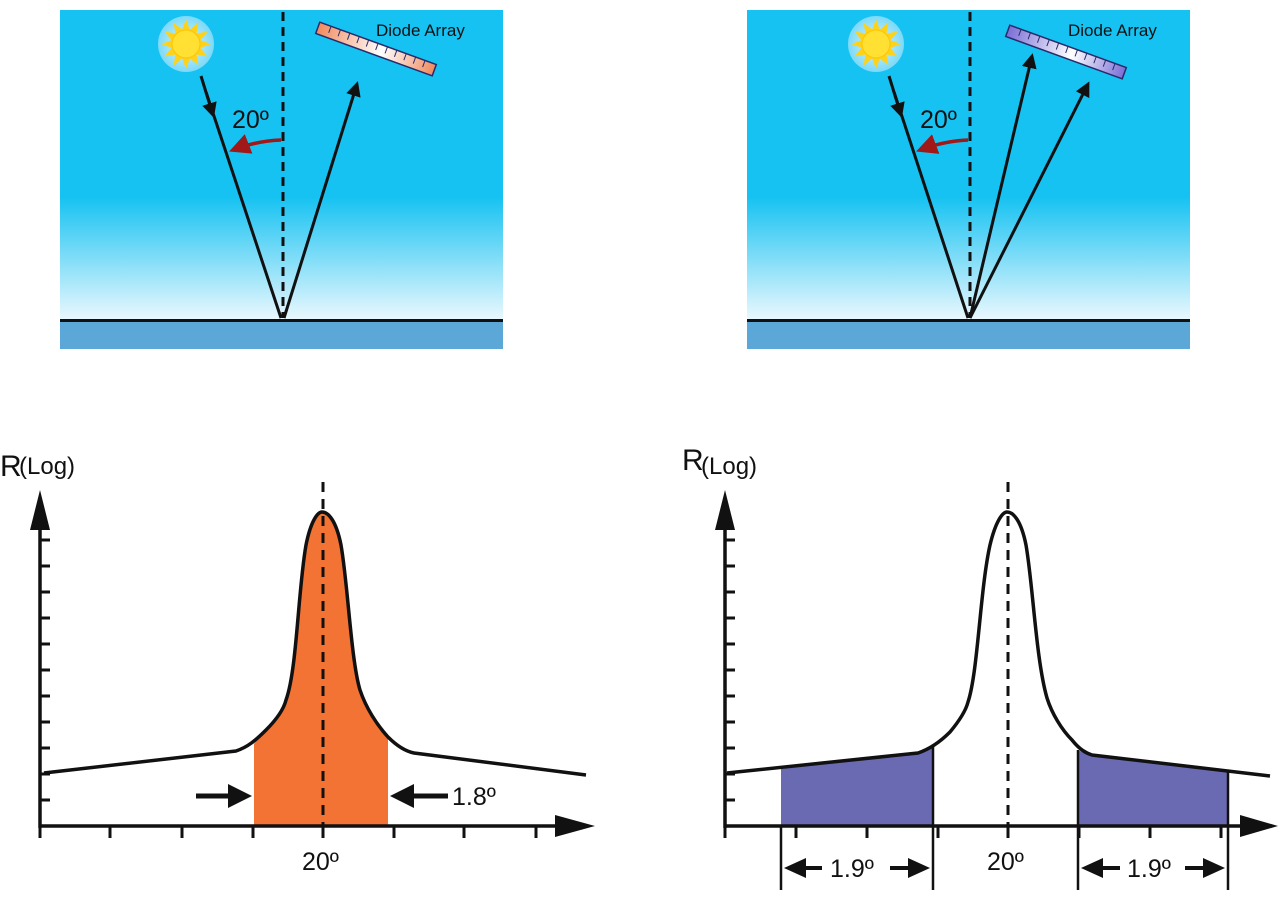 Image resolution: width=1280 pixels, height=898 pixels. Describe the element at coordinates (1004, 818) in the screenshot. I see `width-boundary-lines` at that location.